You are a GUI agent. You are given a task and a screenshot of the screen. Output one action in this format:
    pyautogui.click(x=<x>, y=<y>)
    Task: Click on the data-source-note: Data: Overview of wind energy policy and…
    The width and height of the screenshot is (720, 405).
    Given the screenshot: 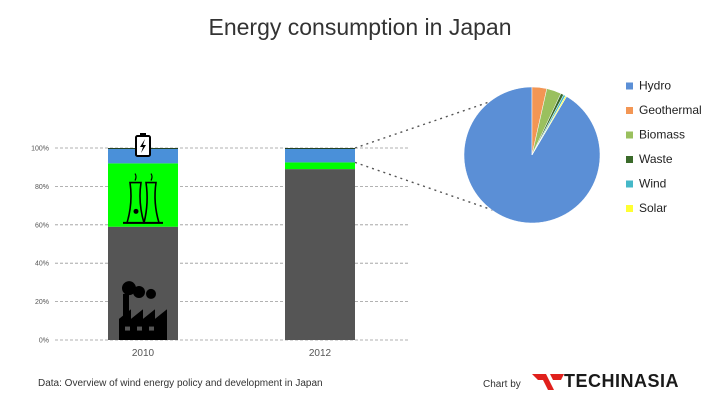 What is the action you would take?
    pyautogui.click(x=180, y=383)
    